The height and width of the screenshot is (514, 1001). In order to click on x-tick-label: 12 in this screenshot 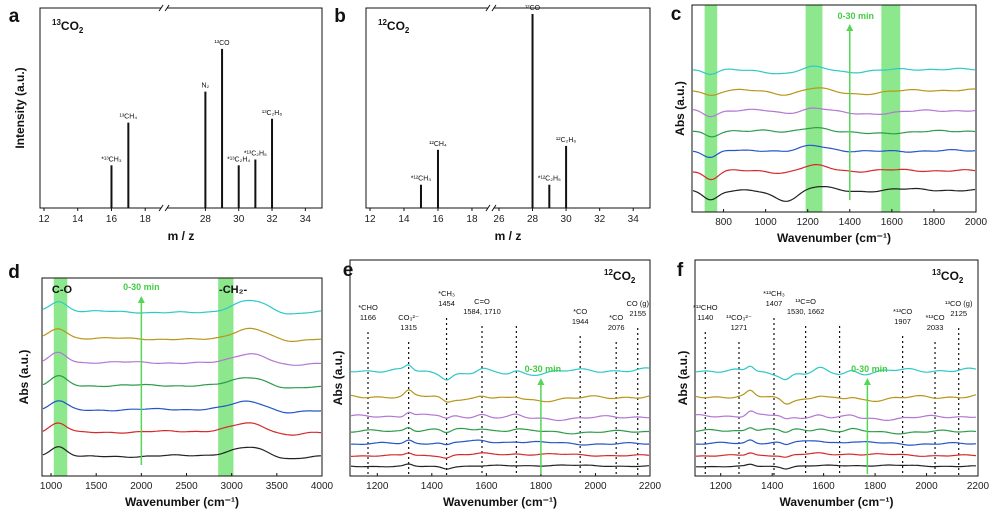, I will do `click(44, 219)`.